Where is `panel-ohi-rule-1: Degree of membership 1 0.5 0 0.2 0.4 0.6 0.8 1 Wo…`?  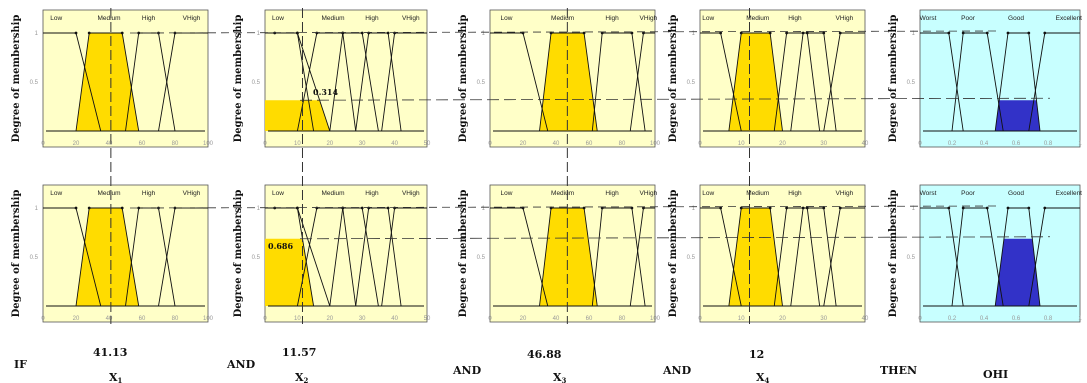 panel-ohi-rule-1: Degree of membership 1 0.5 0 0.2 0.4 0.6 0.8 1 Wo… is located at coordinates (985, 78).